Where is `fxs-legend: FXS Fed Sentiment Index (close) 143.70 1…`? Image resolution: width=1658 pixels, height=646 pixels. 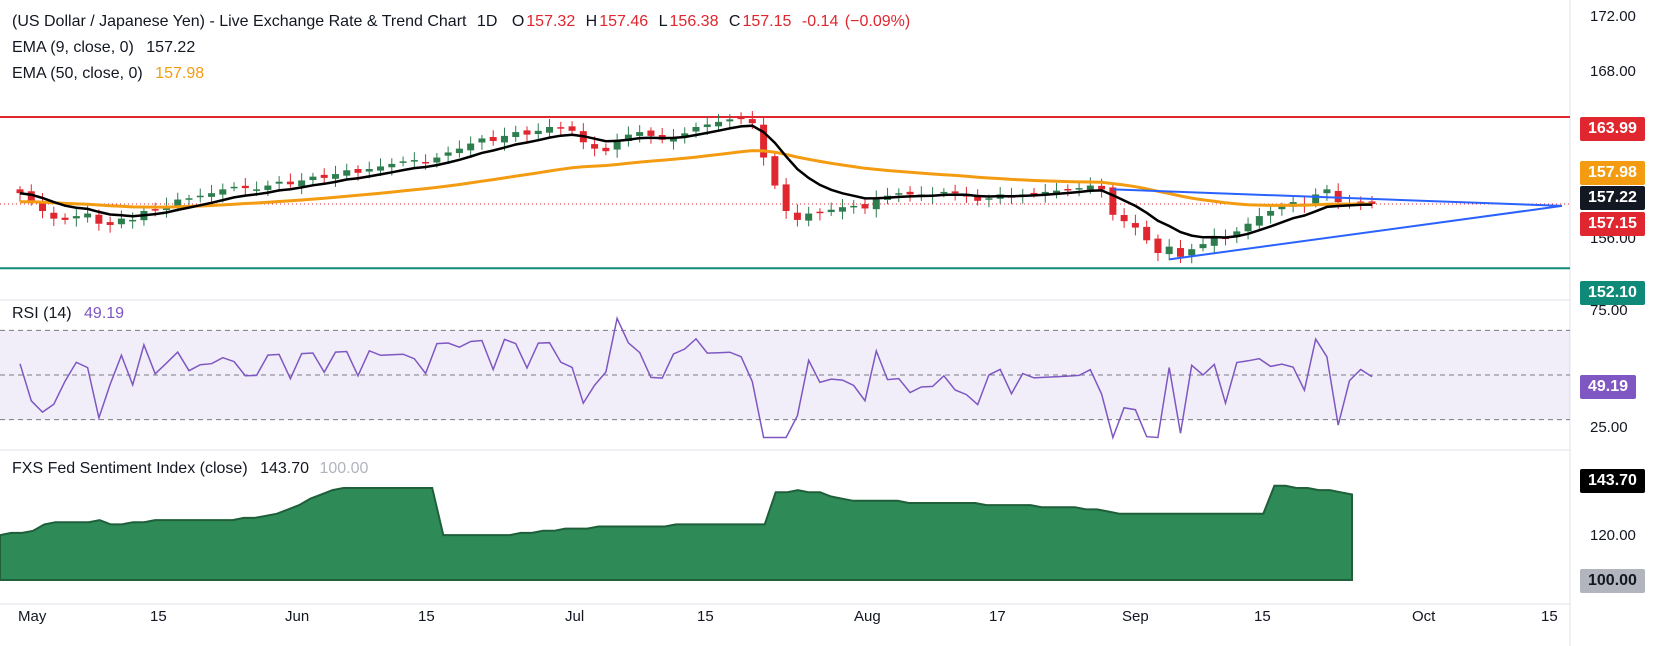 fxs-legend: FXS Fed Sentiment Index (close) 143.70 1… is located at coordinates (191, 469).